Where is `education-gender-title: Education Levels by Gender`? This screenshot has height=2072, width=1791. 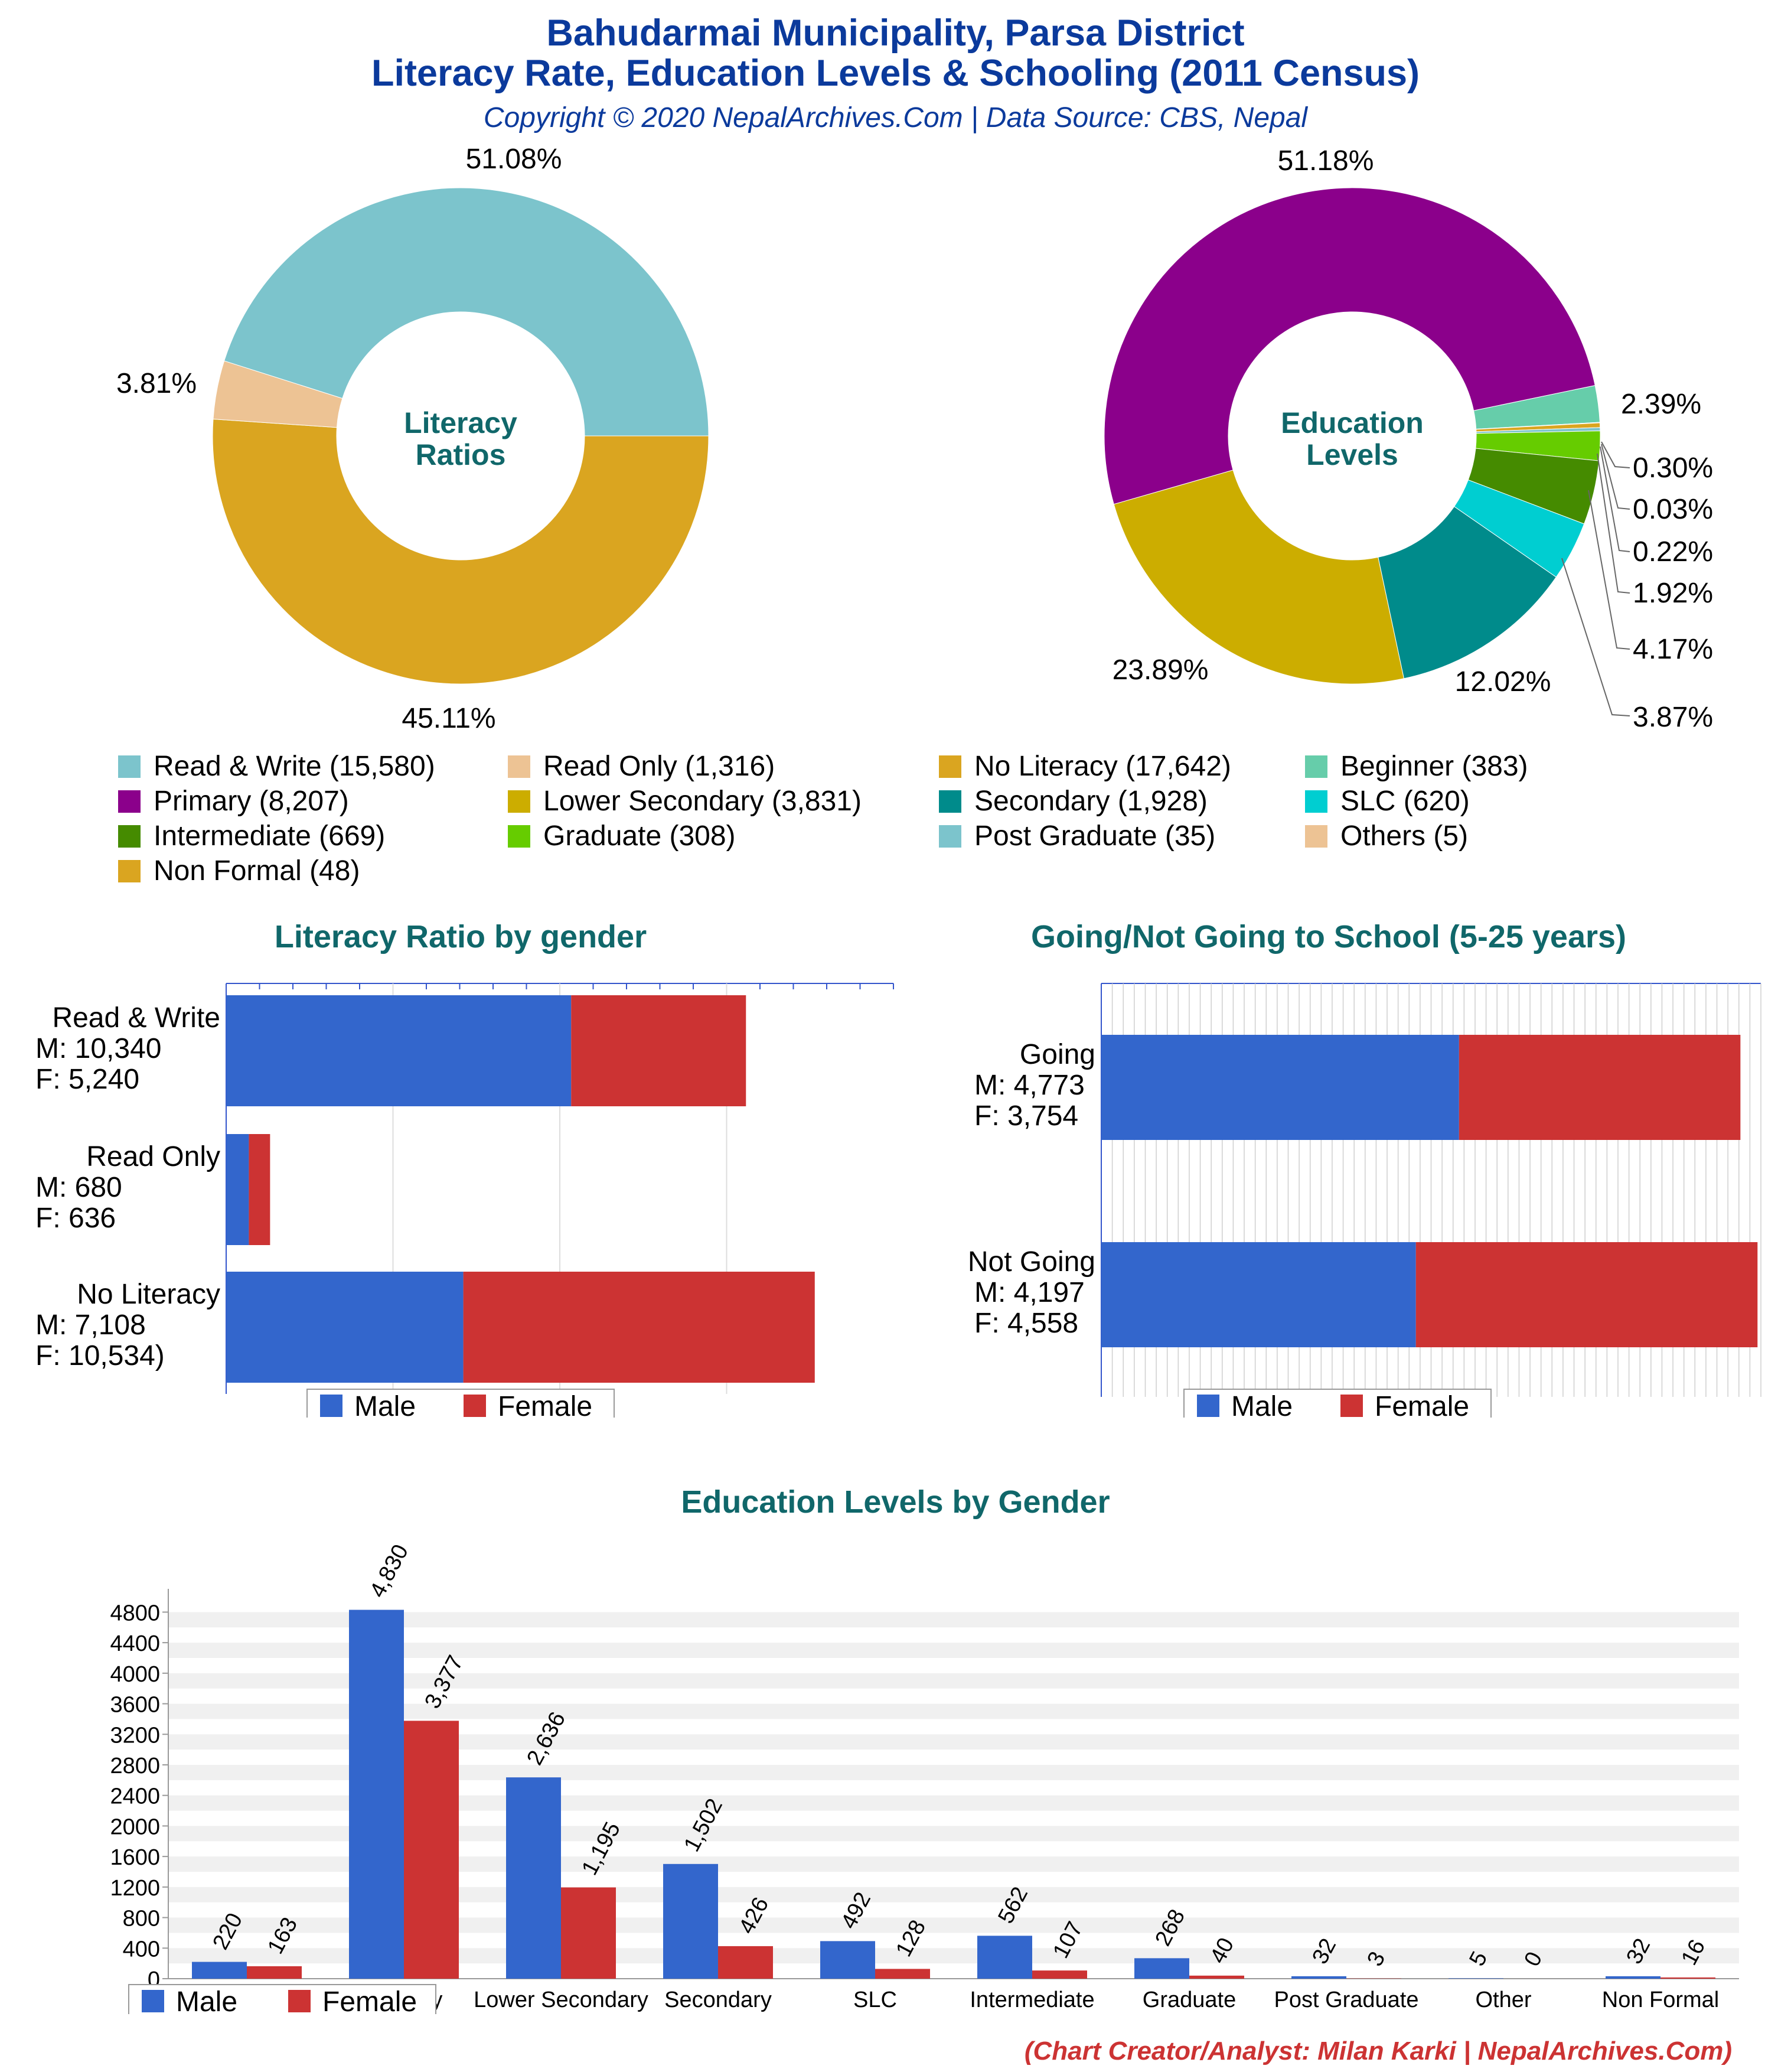
education-gender-title: Education Levels by Gender is located at coordinates (895, 1502).